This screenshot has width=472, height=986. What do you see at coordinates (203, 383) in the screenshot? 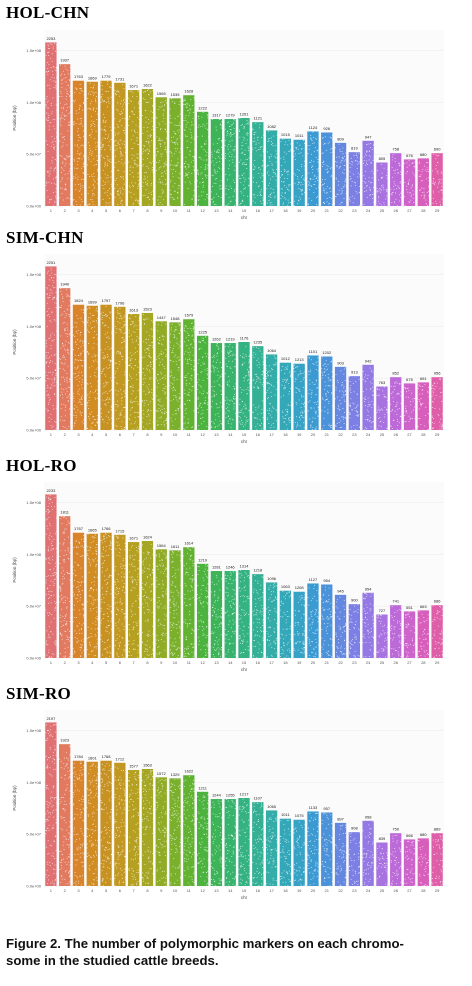
I see `bar` at bounding box center [203, 383].